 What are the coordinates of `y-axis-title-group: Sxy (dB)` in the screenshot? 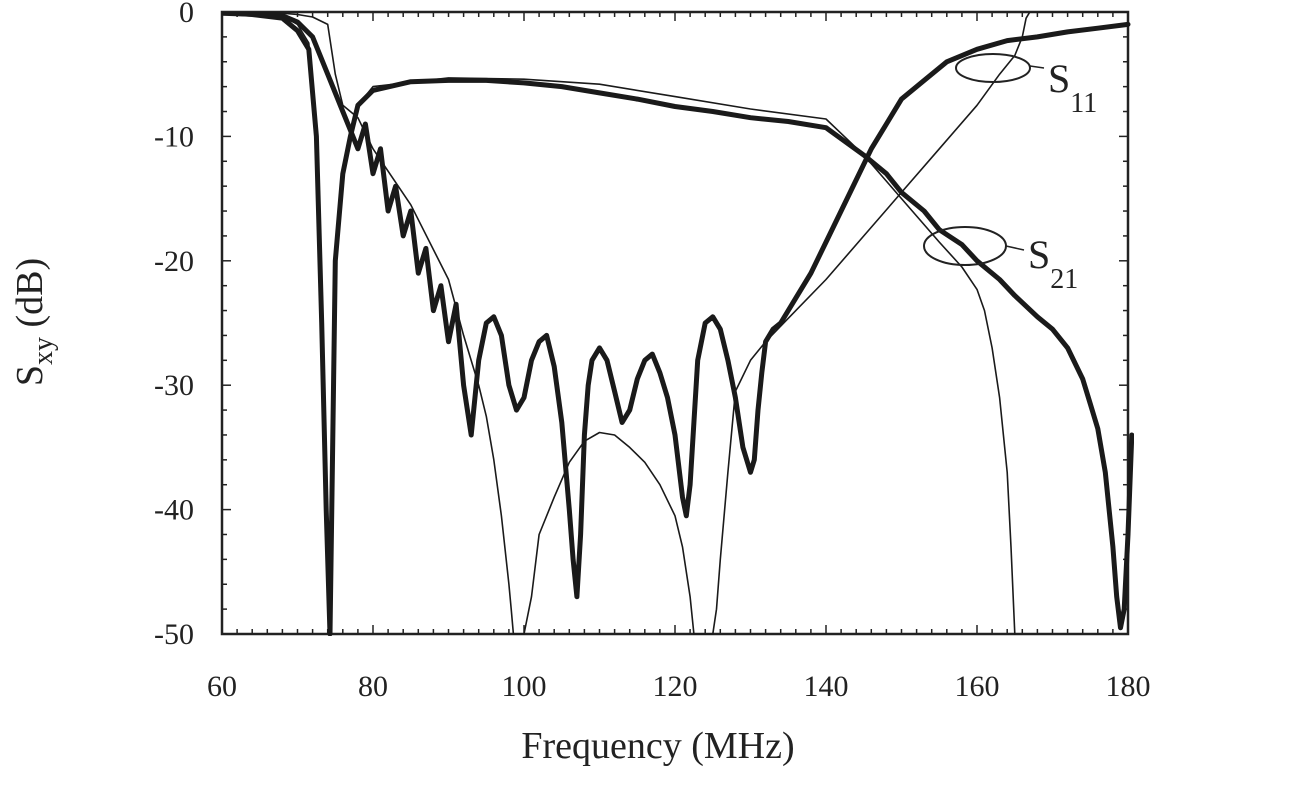 It's located at (34, 322).